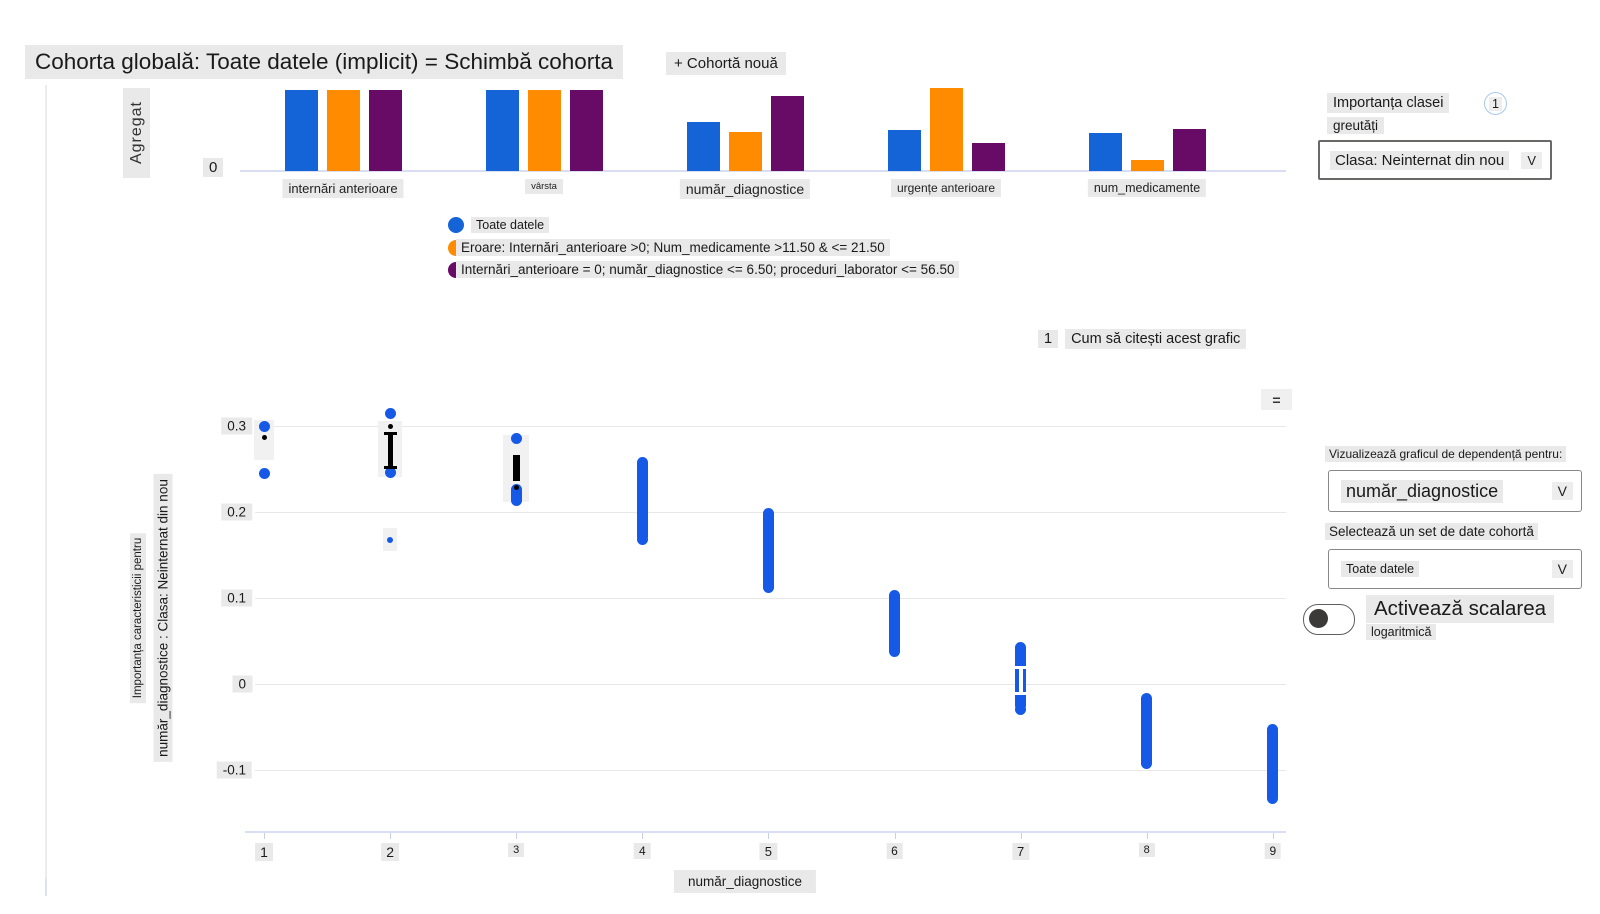  Describe the element at coordinates (904, 150) in the screenshot. I see `bar-urgențe anterioare-s0` at that location.